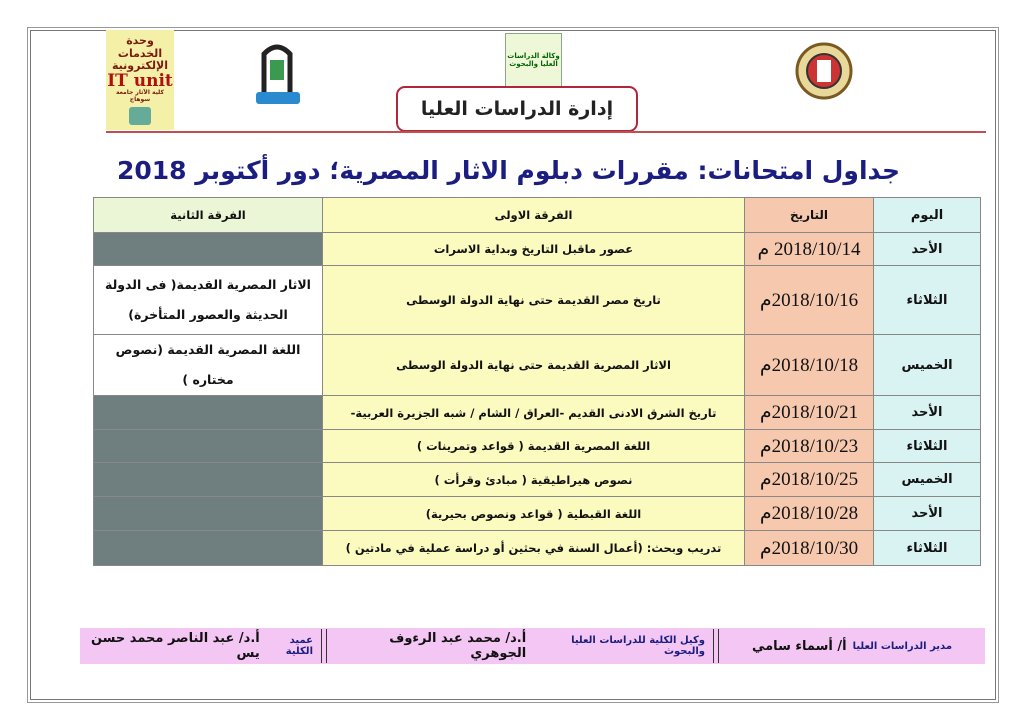 This screenshot has width=1024, height=724. Describe the element at coordinates (809, 479) in the screenshot. I see `cell-date: 2018/10/25م` at that location.